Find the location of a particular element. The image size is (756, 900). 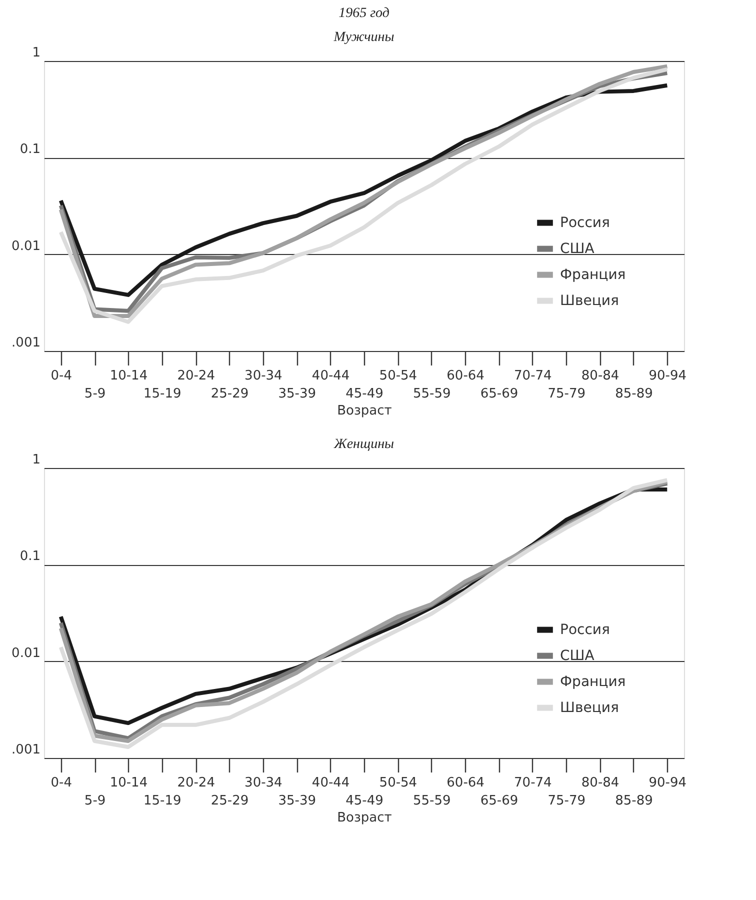

chart-subtitle: Мужчины is located at coordinates (363, 37).